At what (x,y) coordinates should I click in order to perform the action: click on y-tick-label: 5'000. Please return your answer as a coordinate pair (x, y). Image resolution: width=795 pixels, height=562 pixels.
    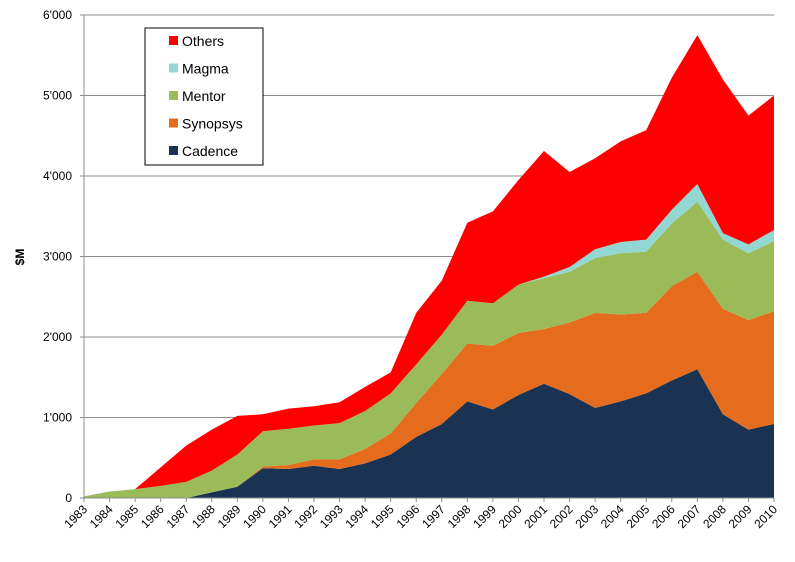
    Looking at the image, I should click on (57, 96).